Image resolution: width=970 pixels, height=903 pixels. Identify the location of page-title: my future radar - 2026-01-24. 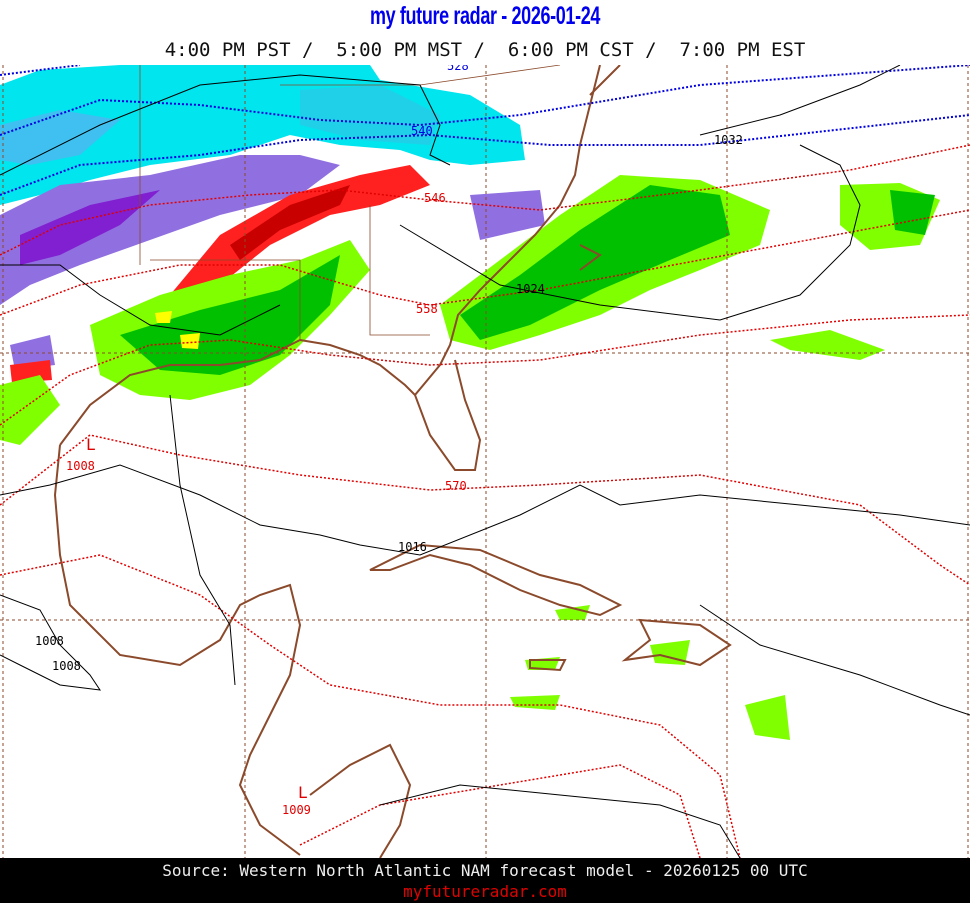
(485, 16).